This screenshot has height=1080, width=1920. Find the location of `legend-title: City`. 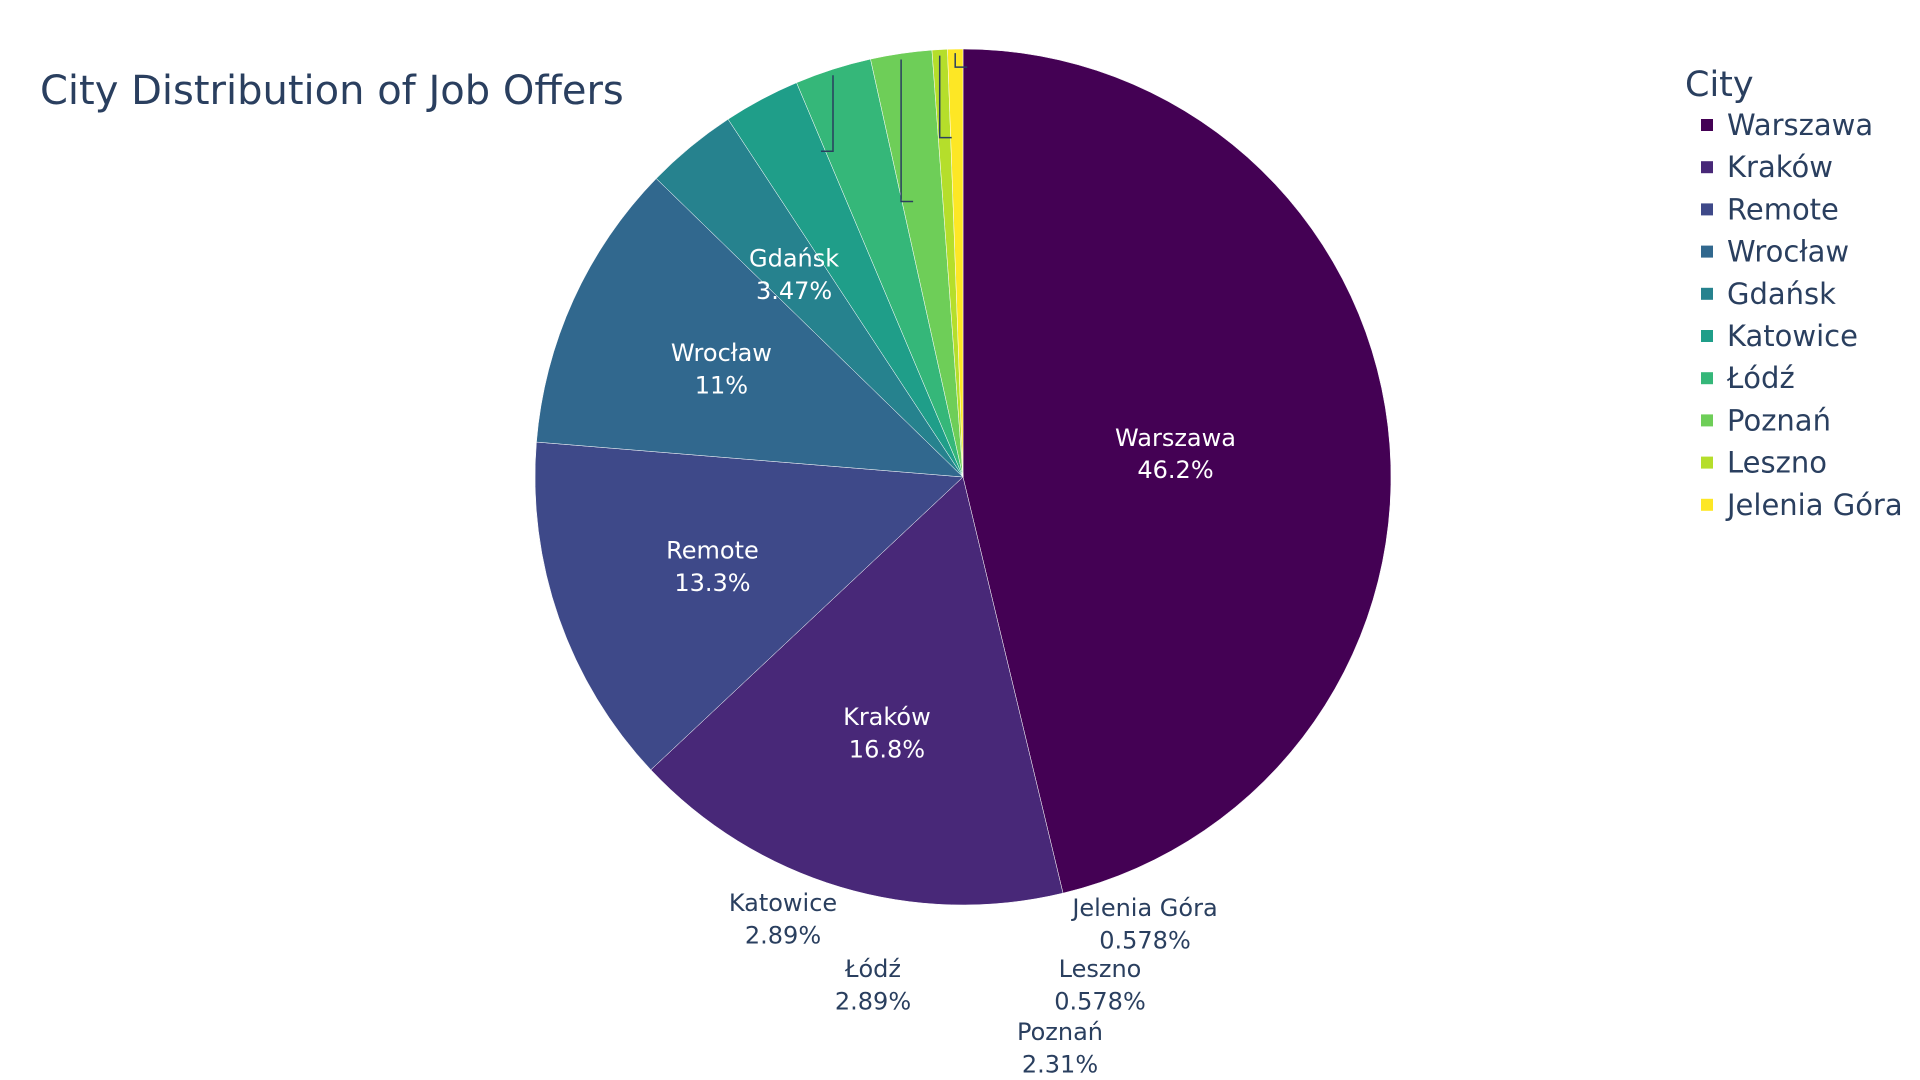

legend-title: City is located at coordinates (1719, 85).